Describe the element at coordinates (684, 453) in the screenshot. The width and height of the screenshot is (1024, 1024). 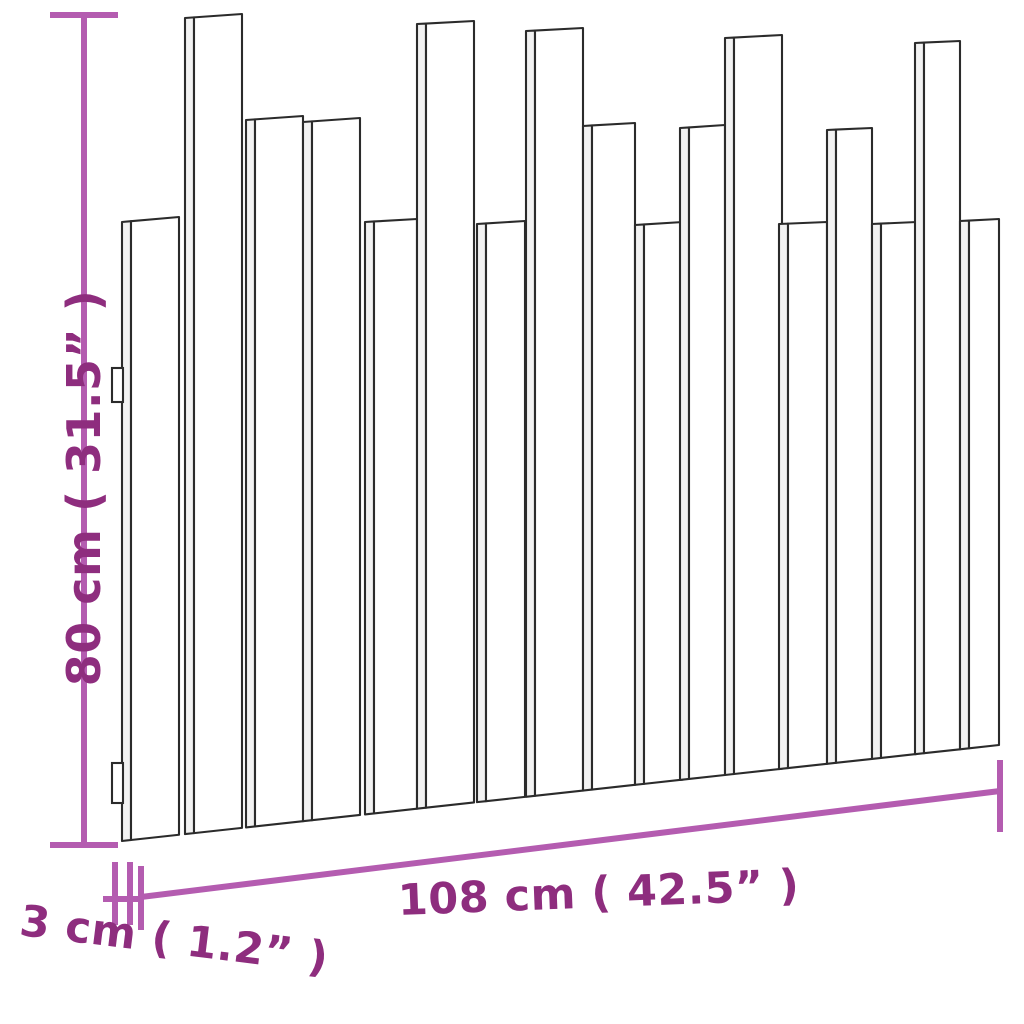
I see `slat-11-side-face` at that location.